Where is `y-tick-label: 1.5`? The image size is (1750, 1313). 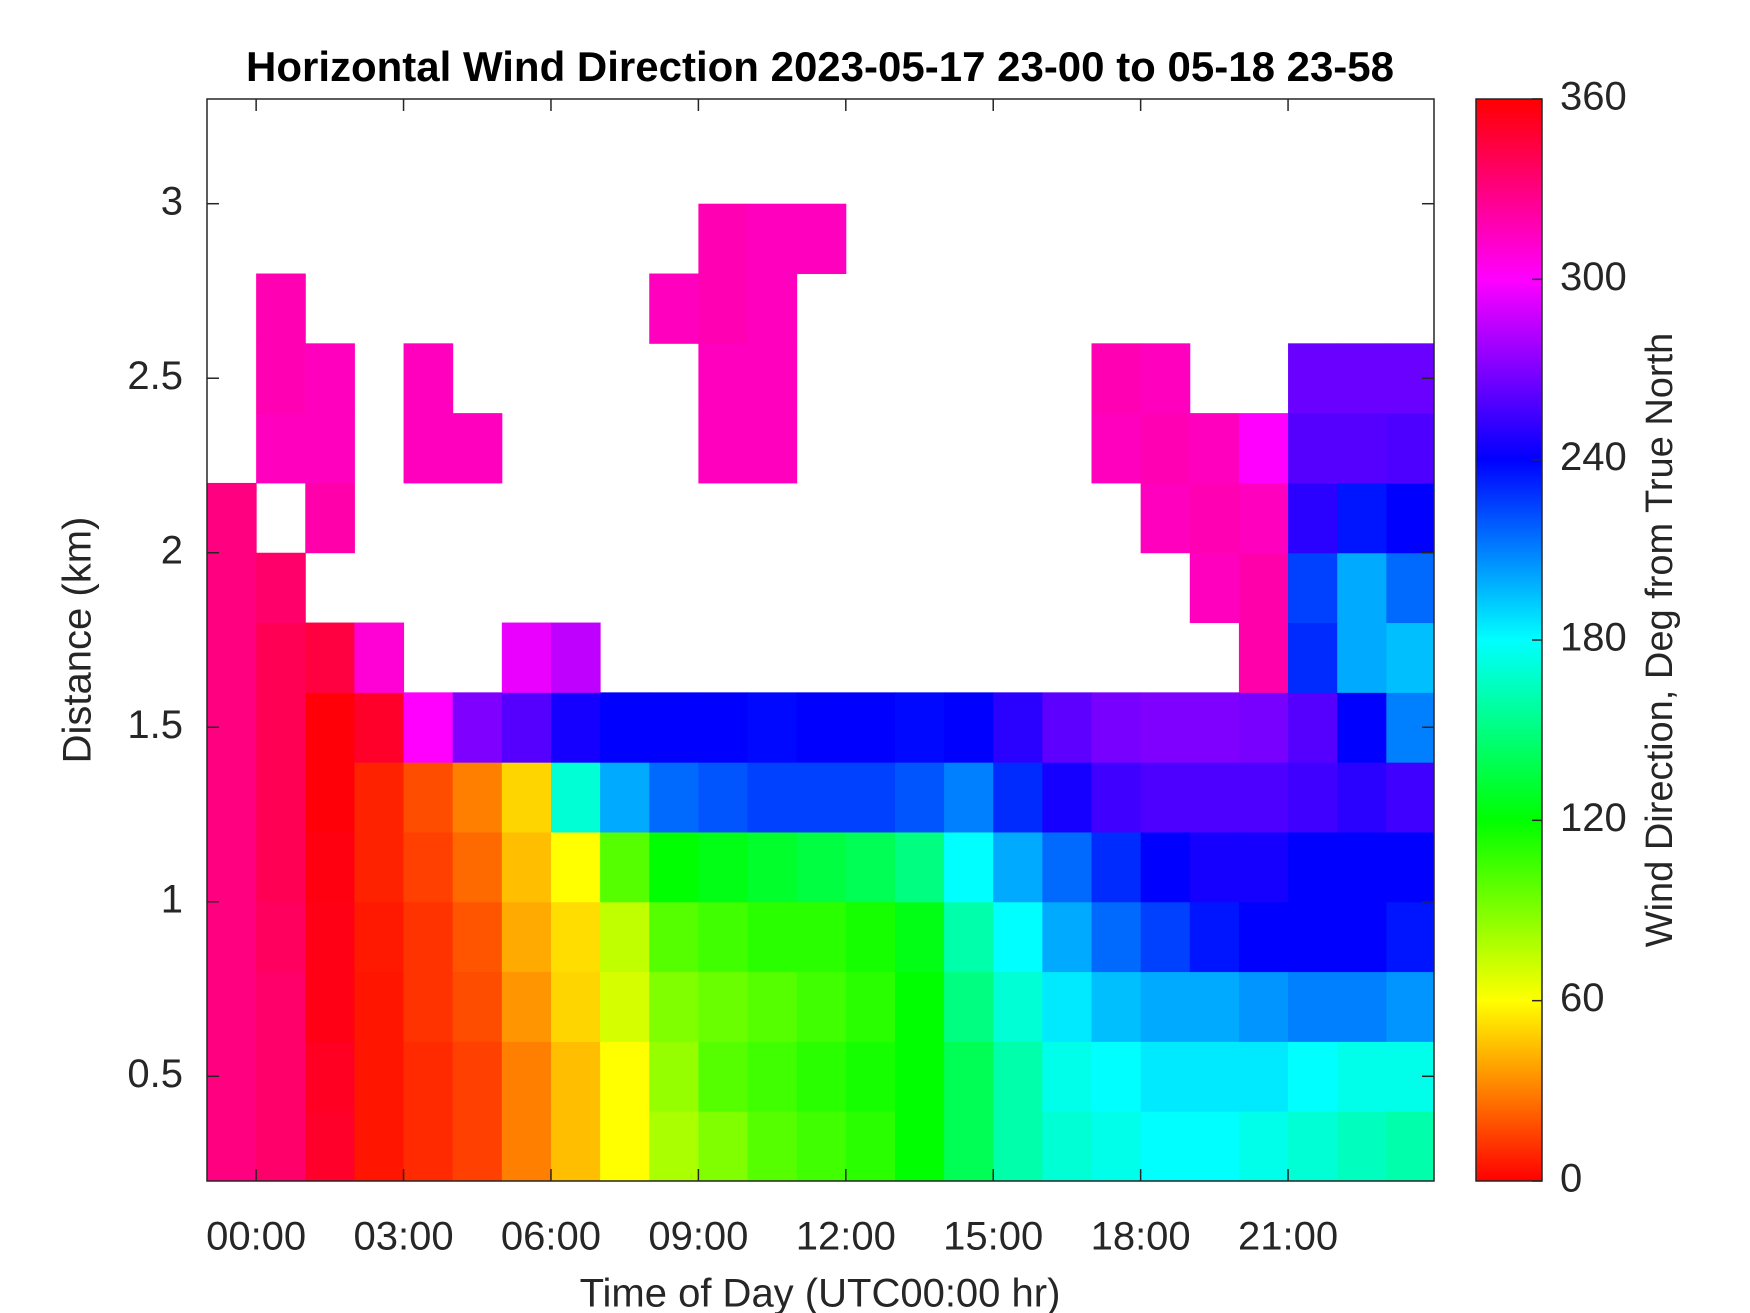
y-tick-label: 1.5 is located at coordinates (155, 725).